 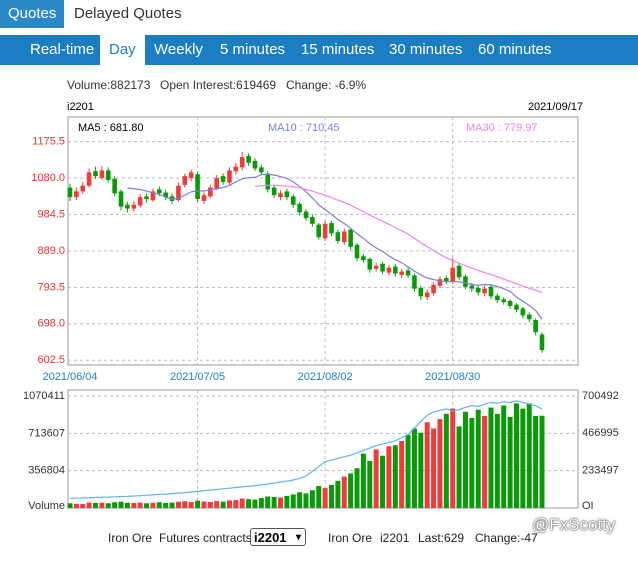 I want to click on date: 2021/09/17, so click(x=555, y=107).